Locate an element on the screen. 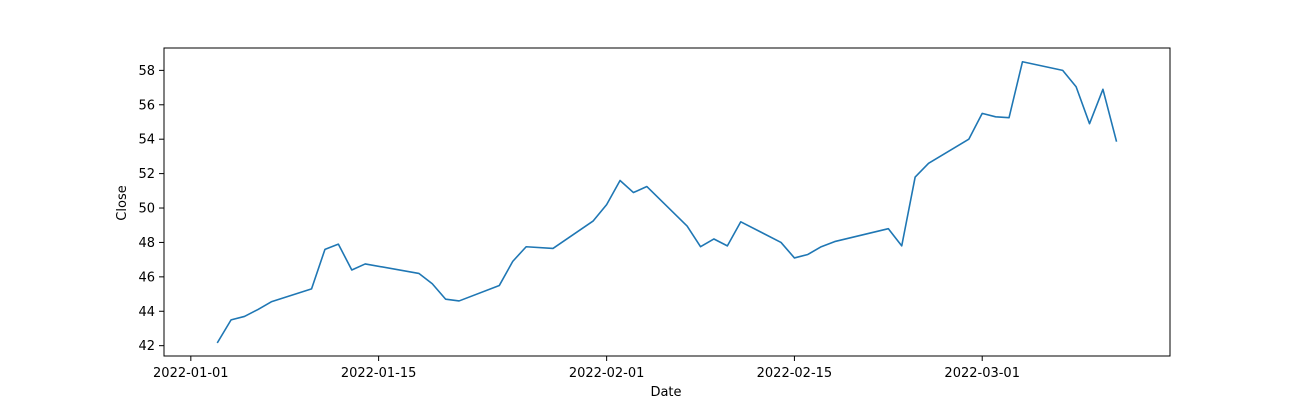 This screenshot has height=400, width=1300. y-tick-label: 44 is located at coordinates (146, 312).